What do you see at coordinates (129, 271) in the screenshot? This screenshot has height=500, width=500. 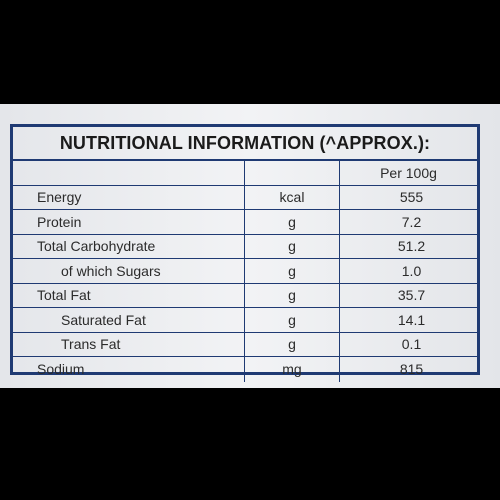 I see `nutrient-name: of which Sugars` at bounding box center [129, 271].